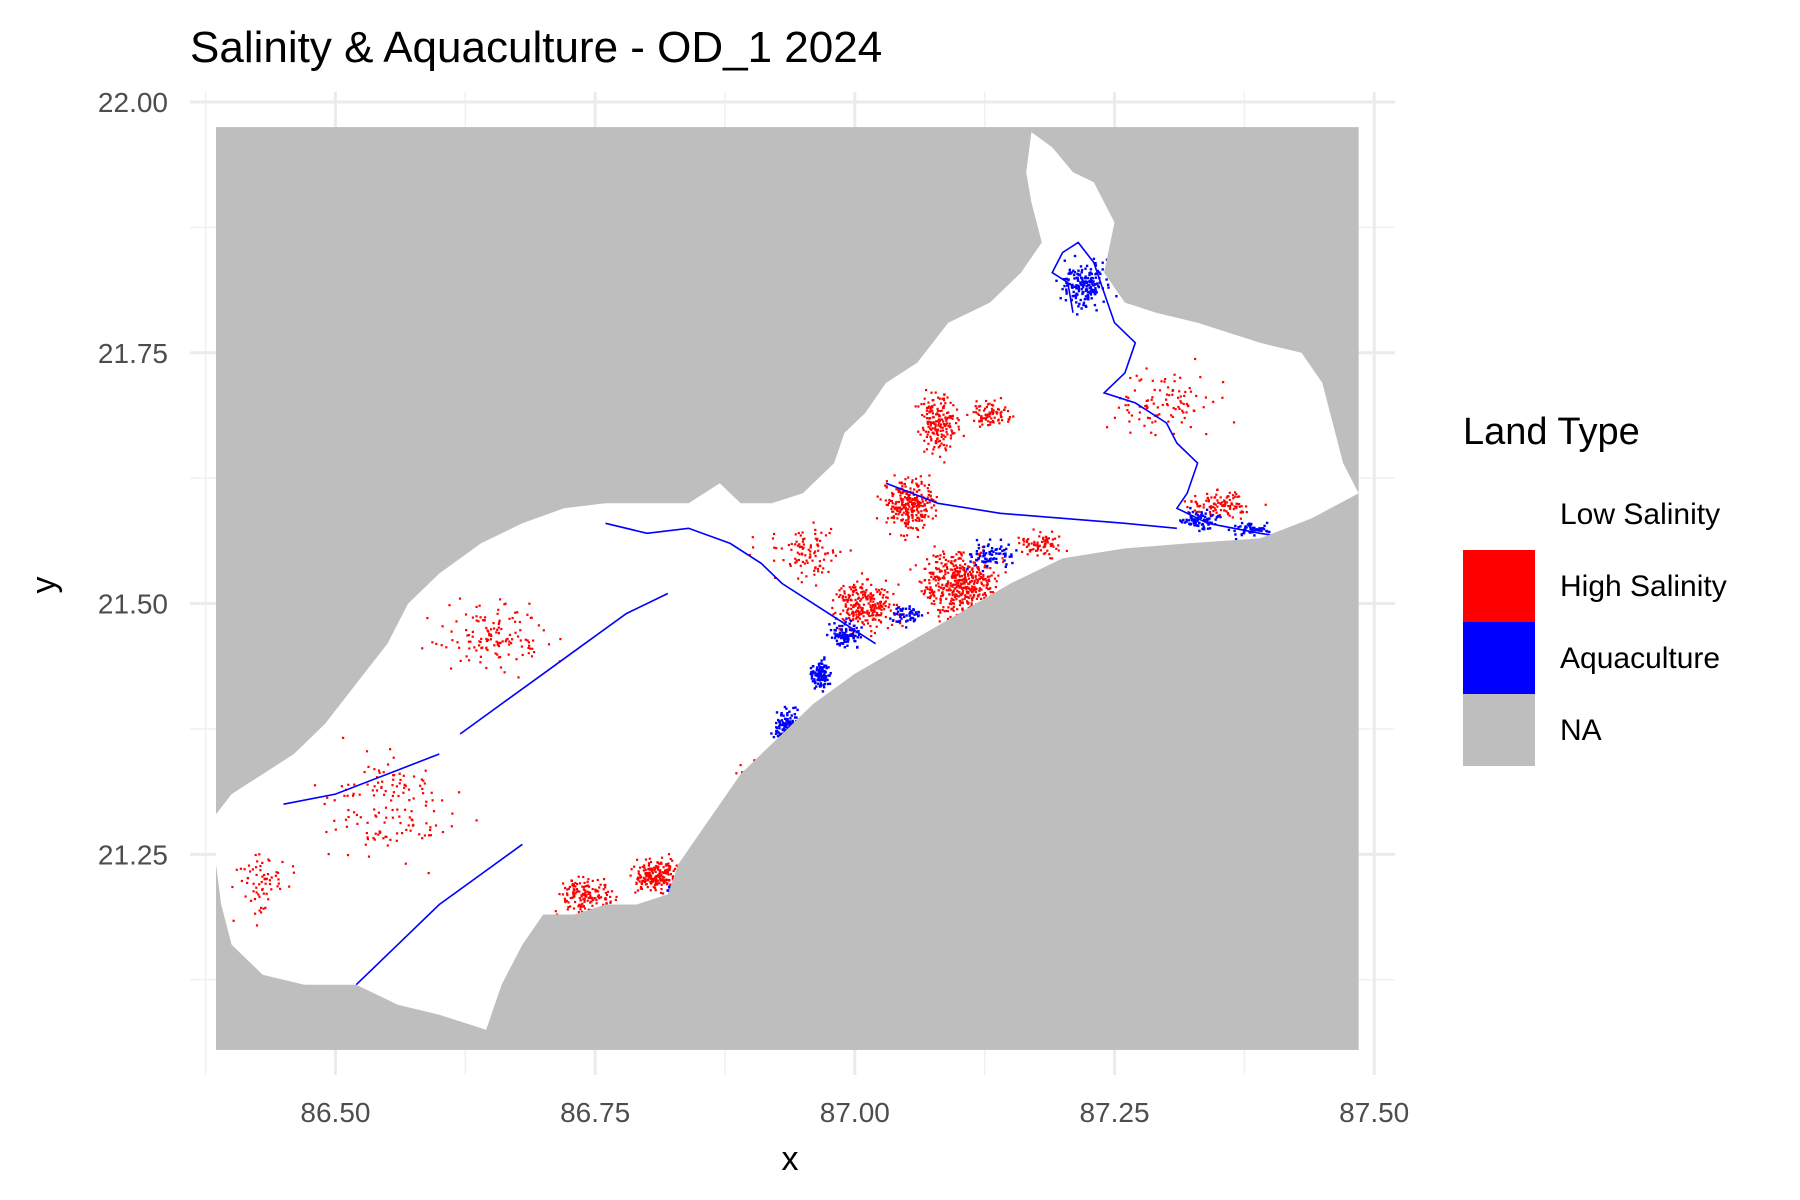 The image size is (1800, 1200). Describe the element at coordinates (133, 854) in the screenshot. I see `y-tick-label: 21.25` at that location.